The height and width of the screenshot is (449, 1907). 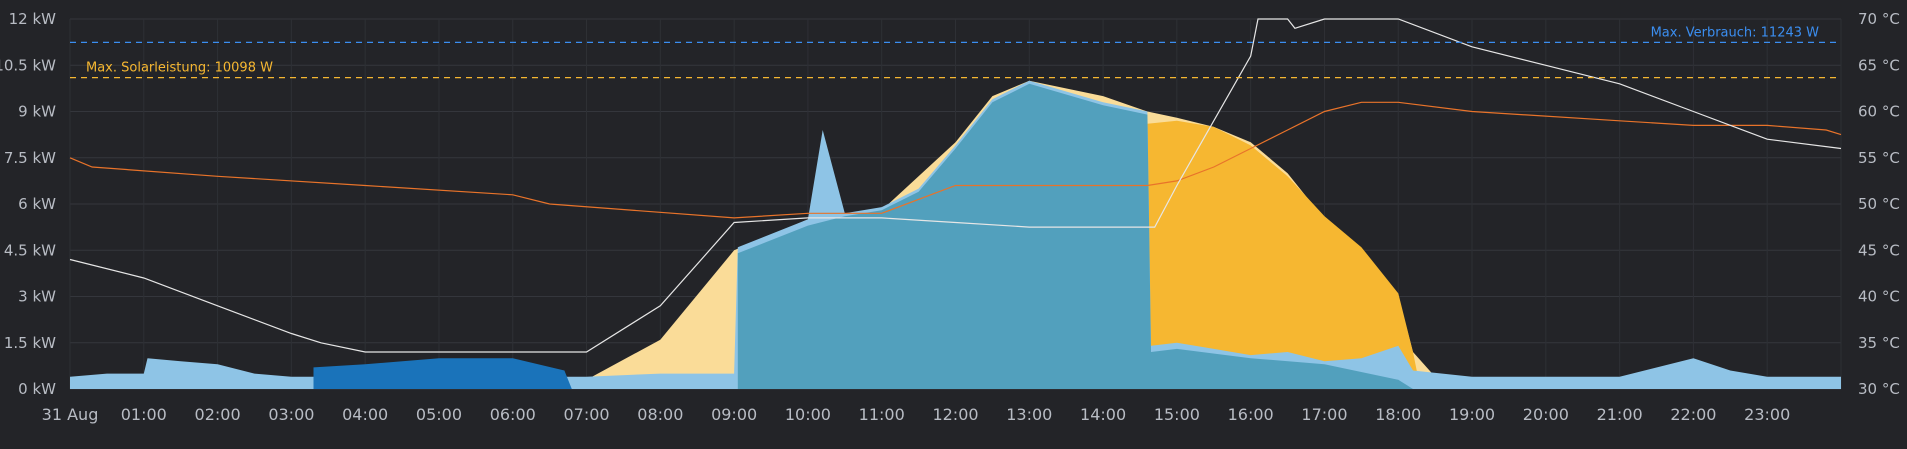 What do you see at coordinates (1879, 297) in the screenshot?
I see `y-right-tick-label: 40 °C` at bounding box center [1879, 297].